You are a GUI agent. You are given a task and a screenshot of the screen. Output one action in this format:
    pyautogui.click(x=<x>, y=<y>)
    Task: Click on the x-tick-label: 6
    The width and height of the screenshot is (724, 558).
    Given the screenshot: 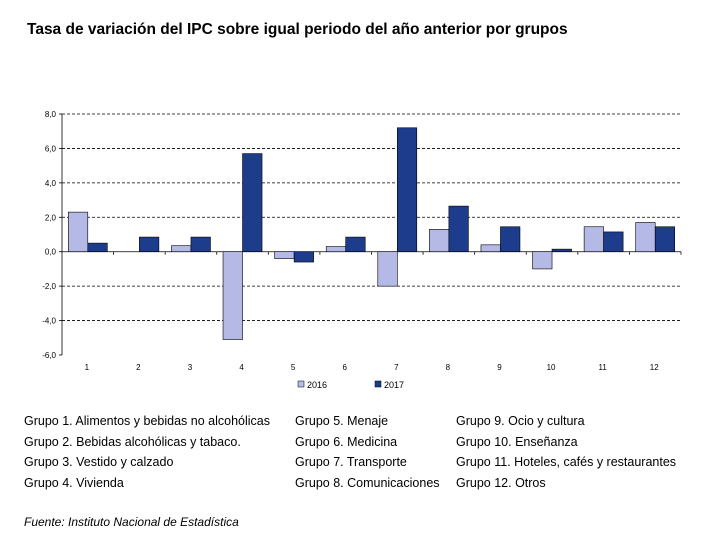 What is the action you would take?
    pyautogui.click(x=344, y=367)
    